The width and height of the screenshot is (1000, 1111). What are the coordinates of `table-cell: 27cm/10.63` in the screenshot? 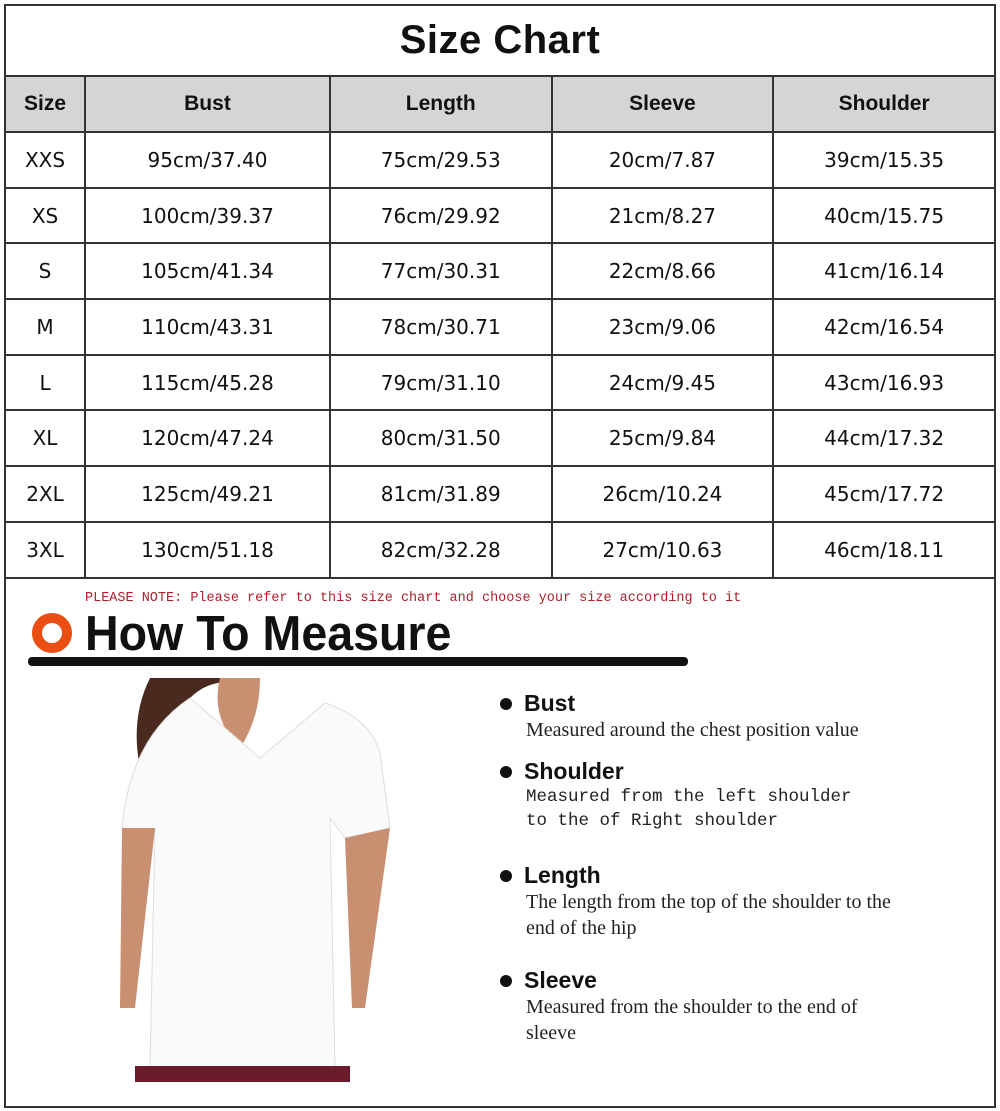 It's located at (662, 549).